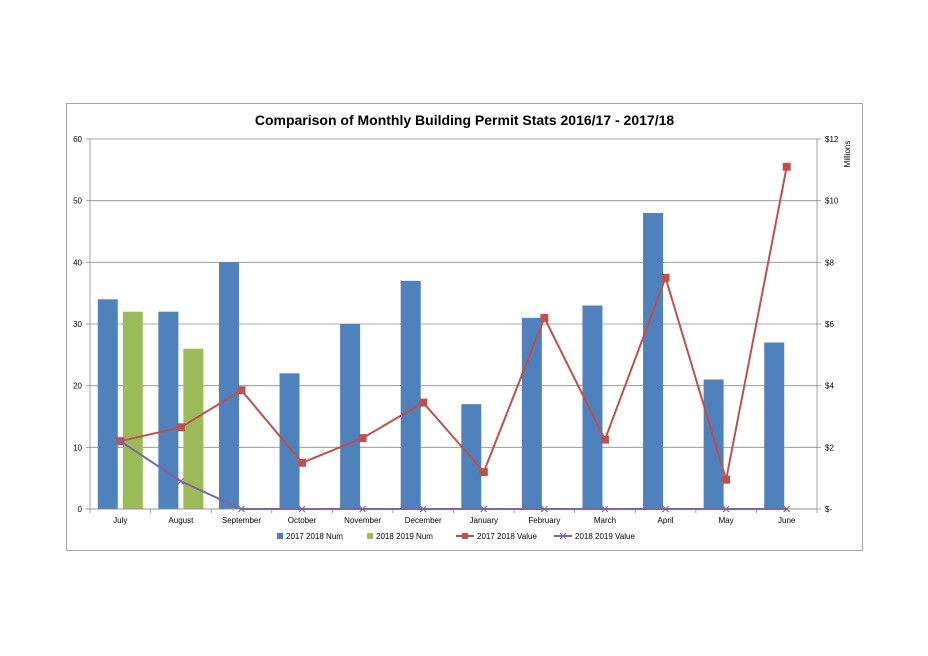  Describe the element at coordinates (80, 509) in the screenshot. I see `y-left-tick-label: 0` at that location.